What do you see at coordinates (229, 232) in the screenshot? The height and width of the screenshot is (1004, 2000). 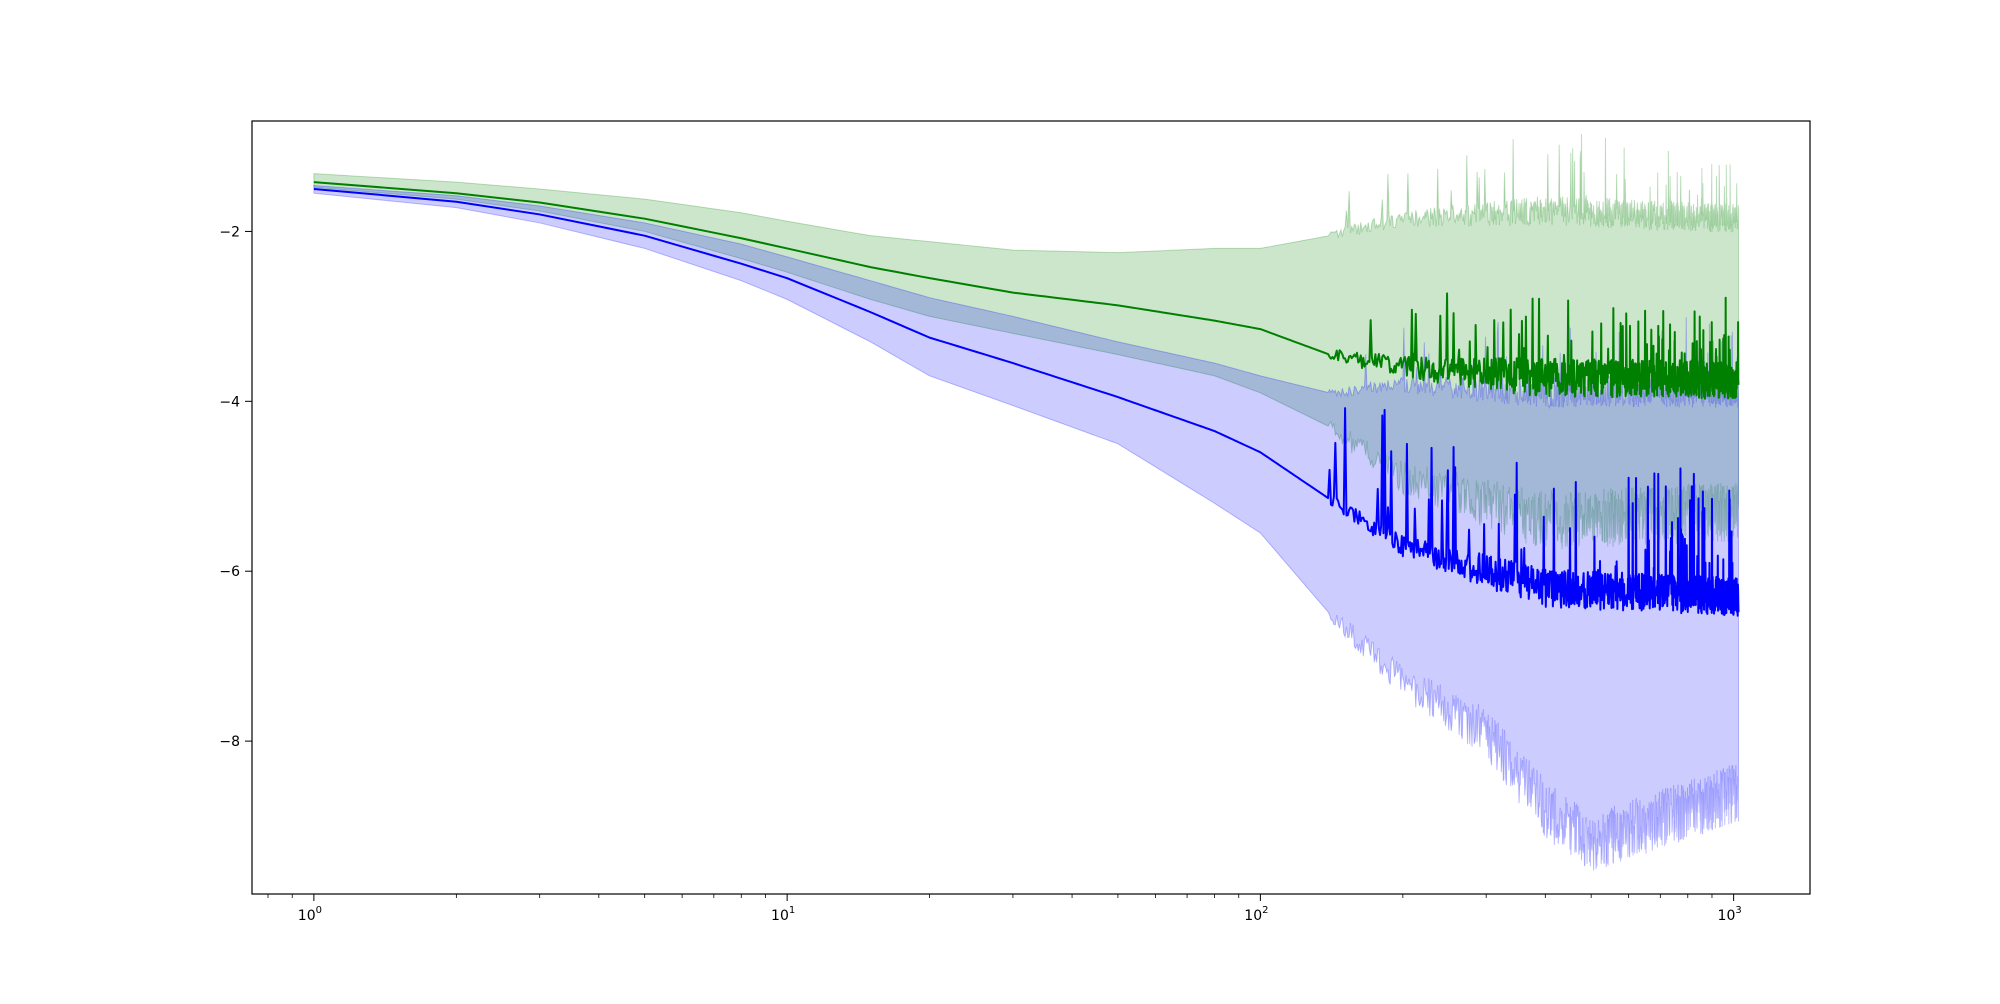 I see `y-tick-label: −2` at bounding box center [229, 232].